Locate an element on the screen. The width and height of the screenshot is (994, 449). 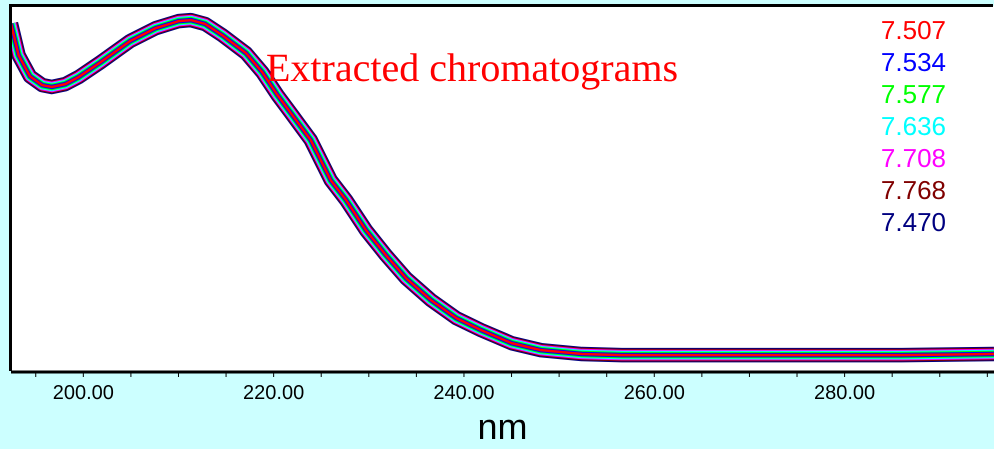
text: 7.507 is located at coordinates (913, 30).